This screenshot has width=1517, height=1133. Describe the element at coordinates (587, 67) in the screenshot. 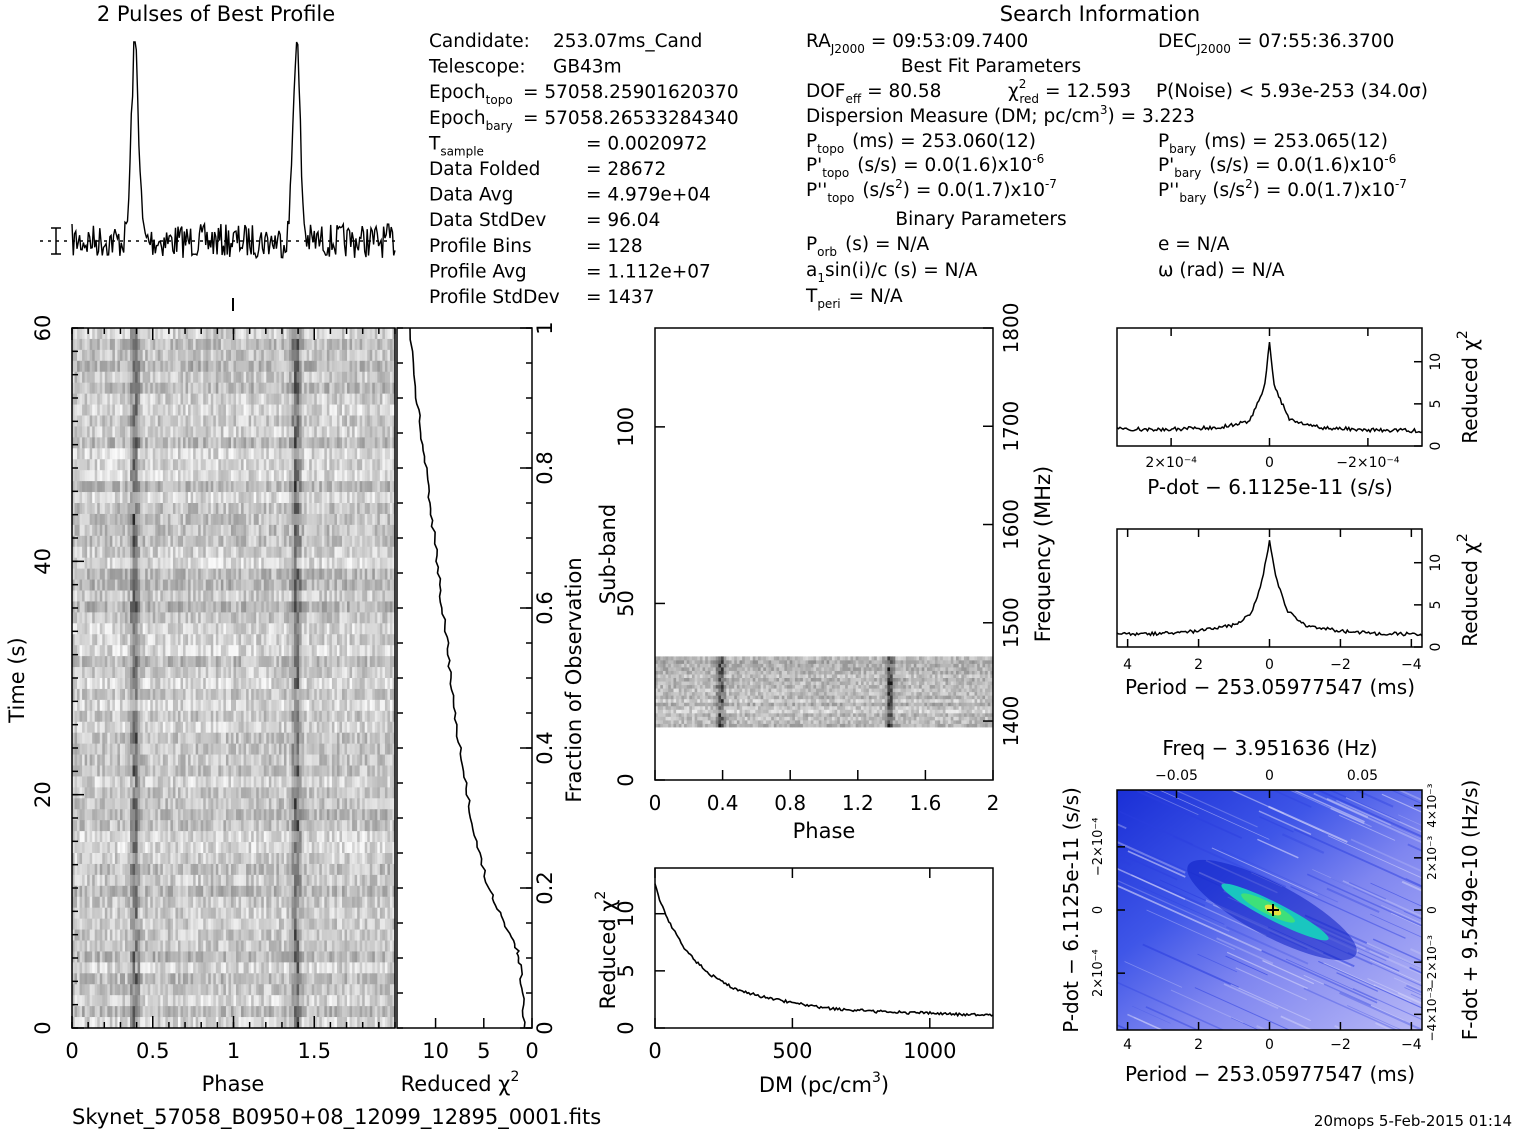

I see `info-row-value: GB43m` at that location.